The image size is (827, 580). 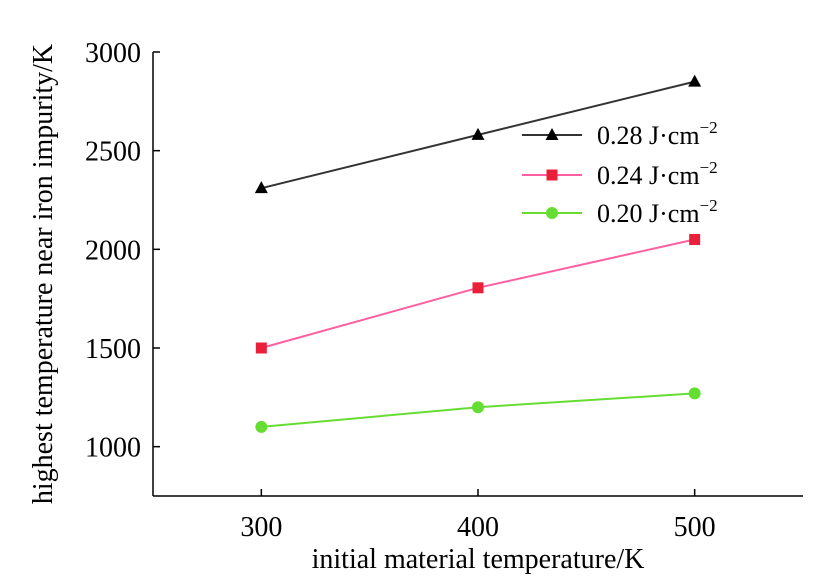 I want to click on series-square, so click(x=478, y=293).